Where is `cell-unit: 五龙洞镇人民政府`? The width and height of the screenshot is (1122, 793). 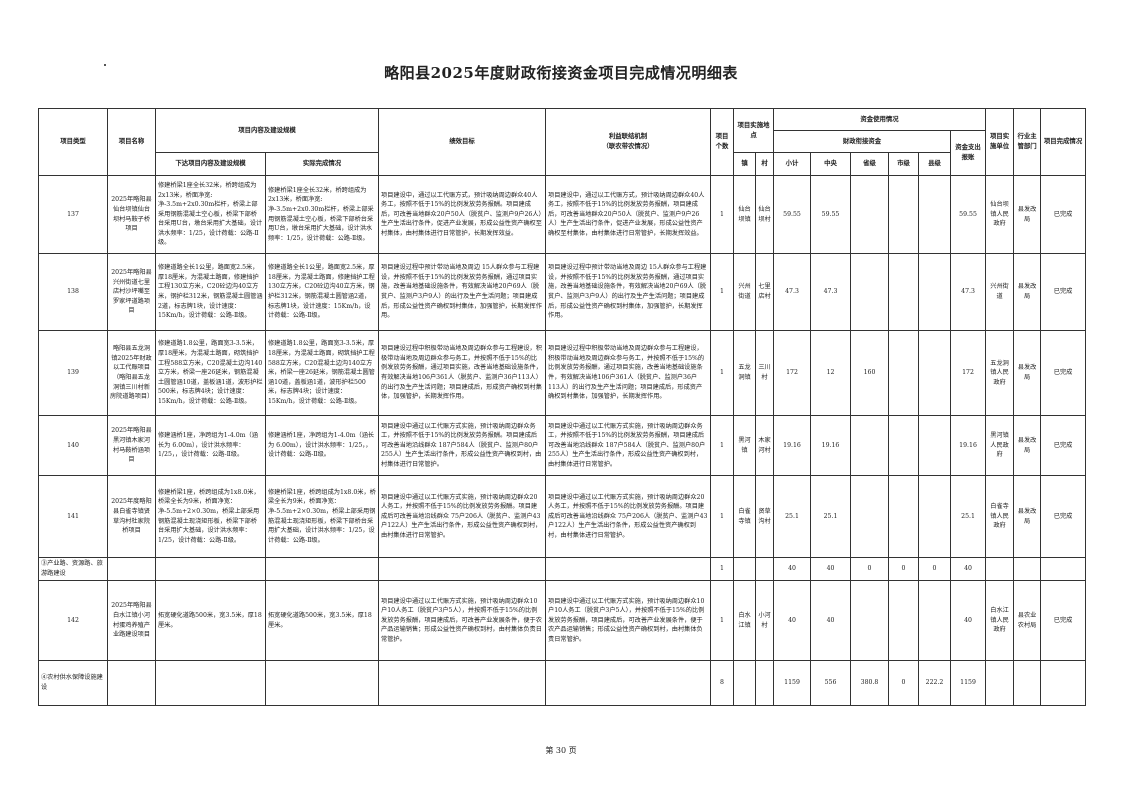
cell-unit: 五龙洞镇人民政府 is located at coordinates (1000, 373).